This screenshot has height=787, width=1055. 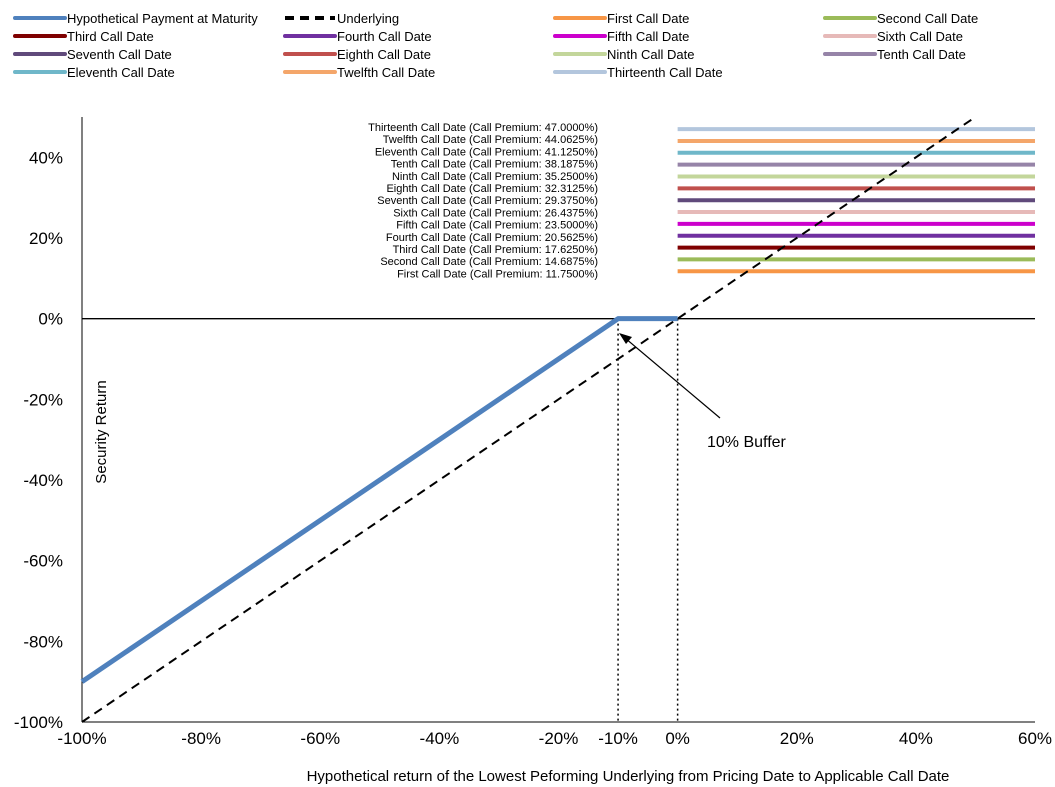 I want to click on y-tick-label: -80%, so click(x=43, y=641).